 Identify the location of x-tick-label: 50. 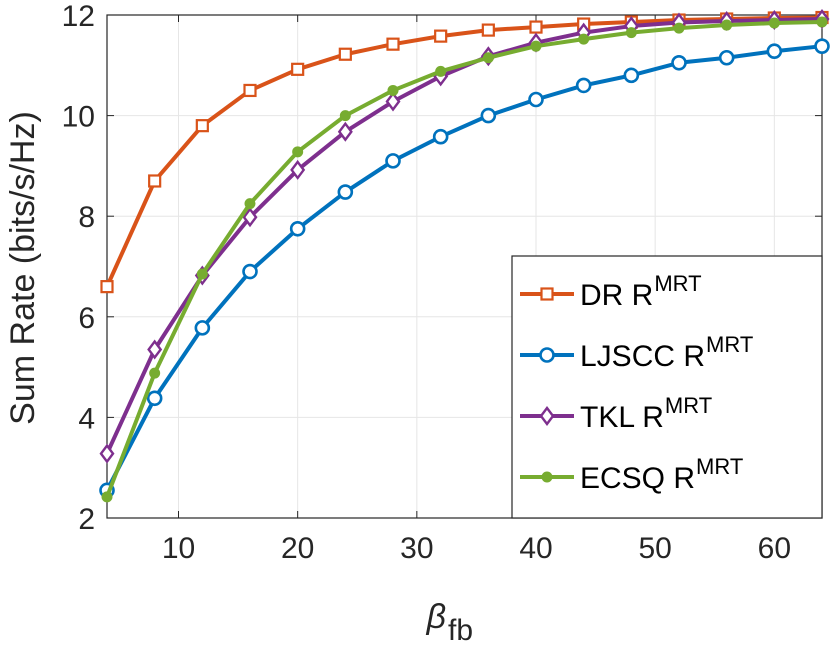
(654, 548).